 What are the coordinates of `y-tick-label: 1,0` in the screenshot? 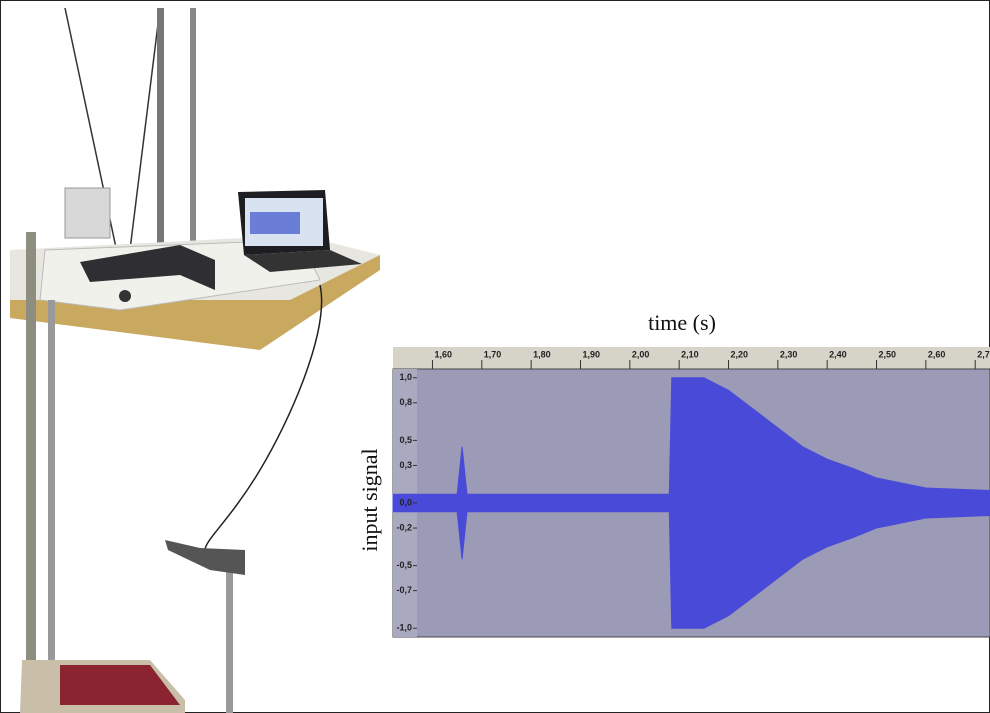 It's located at (405, 377).